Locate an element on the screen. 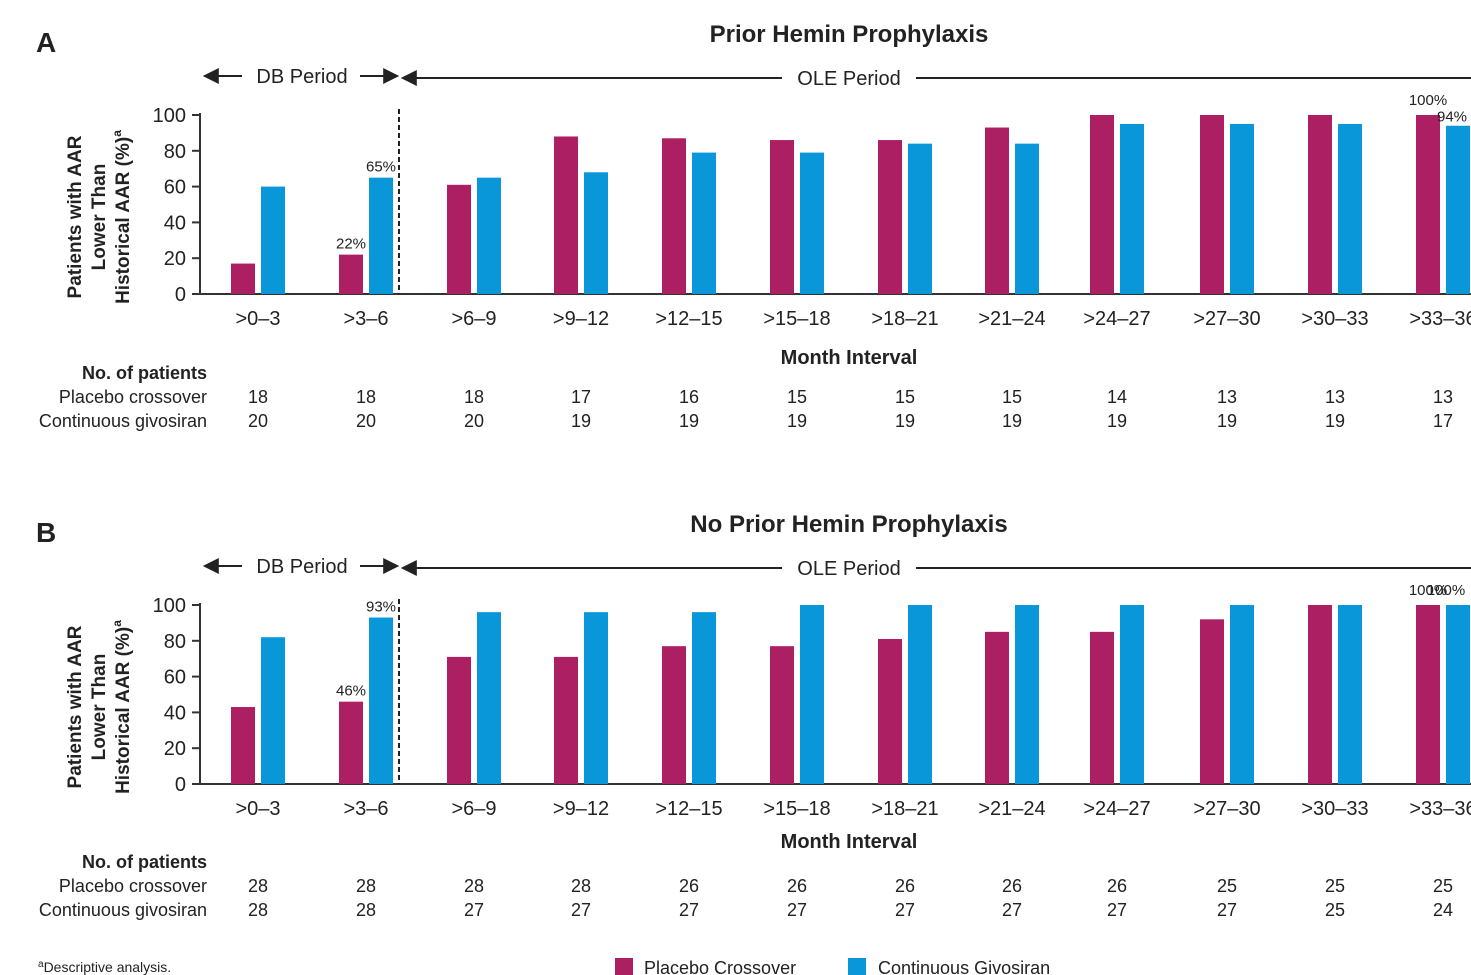 The width and height of the screenshot is (1471, 975). y-tick-label: 20 is located at coordinates (175, 749).